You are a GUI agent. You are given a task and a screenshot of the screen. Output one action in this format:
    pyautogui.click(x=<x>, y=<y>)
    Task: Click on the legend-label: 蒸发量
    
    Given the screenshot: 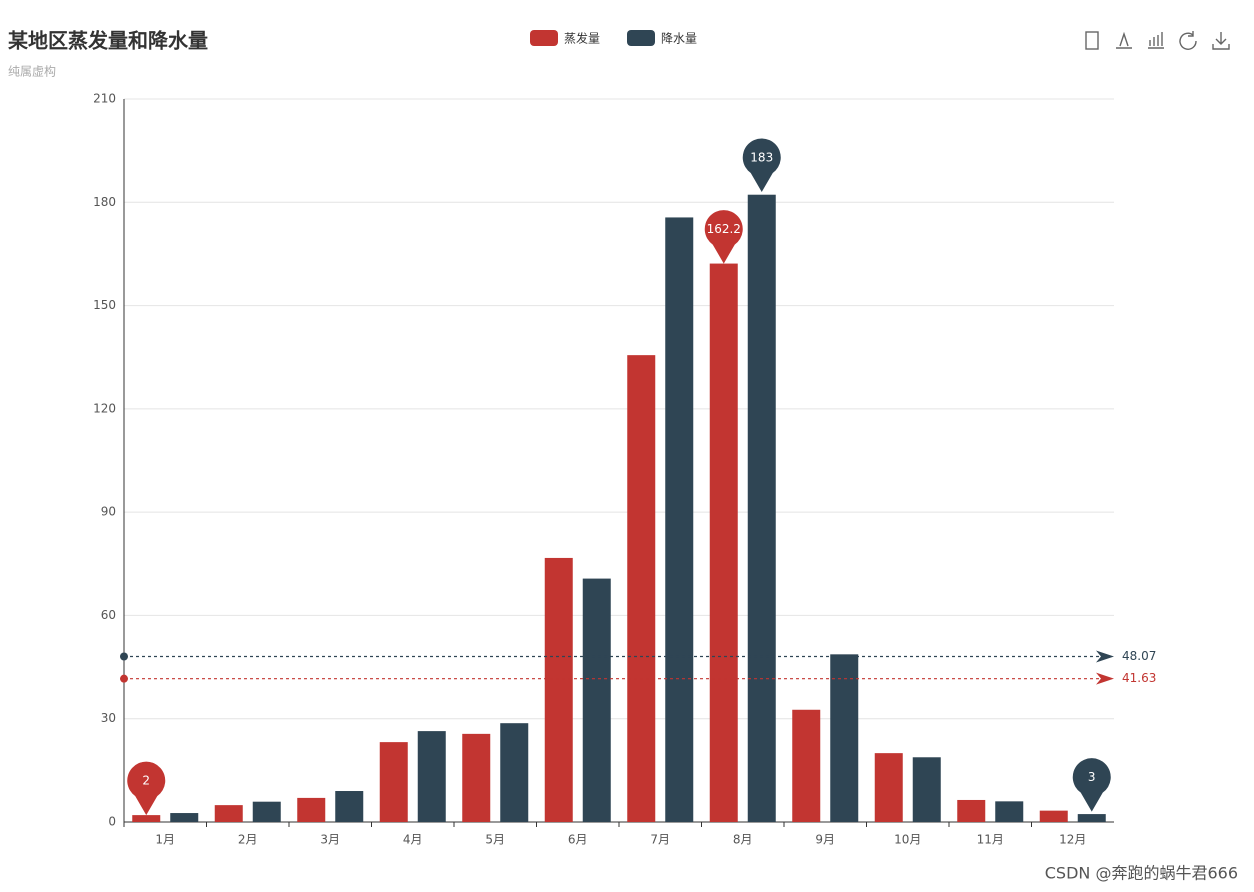 What is the action you would take?
    pyautogui.click(x=582, y=38)
    